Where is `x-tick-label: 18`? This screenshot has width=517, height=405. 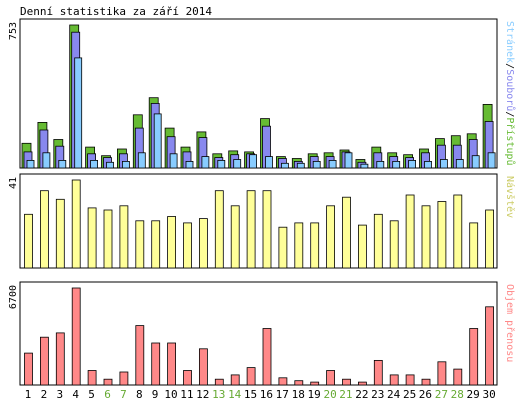
x-tick-label: 18 is located at coordinates (298, 394).